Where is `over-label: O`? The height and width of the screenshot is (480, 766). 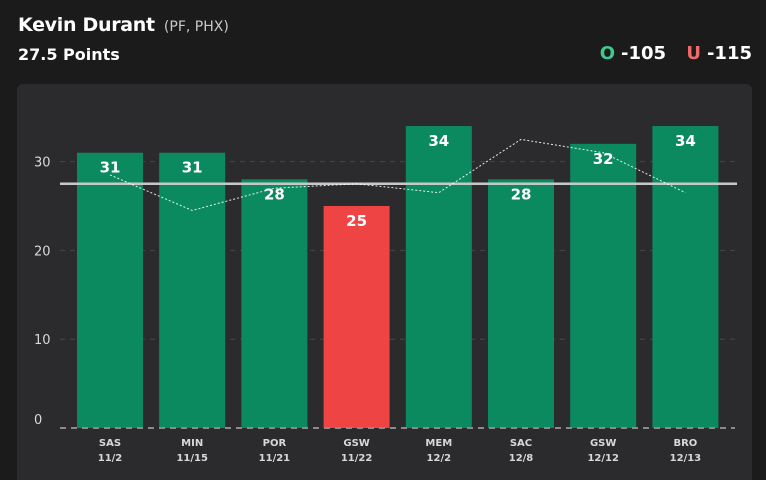 over-label: O is located at coordinates (607, 53).